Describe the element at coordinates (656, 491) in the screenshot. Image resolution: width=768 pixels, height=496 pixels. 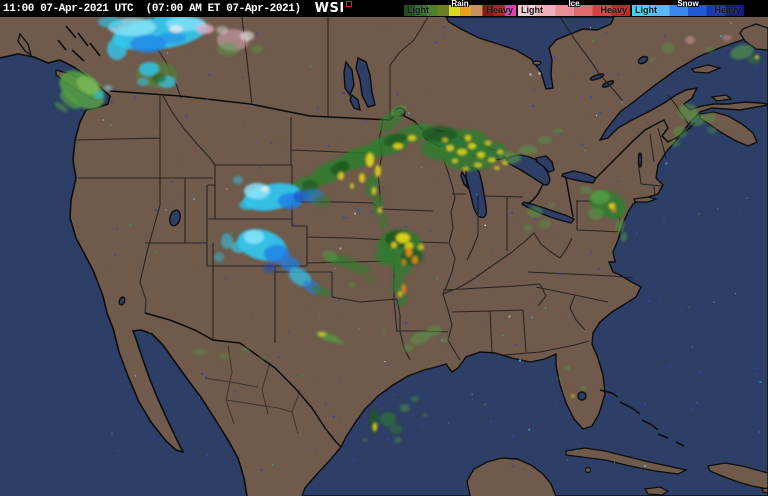
I see `jamaica` at that location.